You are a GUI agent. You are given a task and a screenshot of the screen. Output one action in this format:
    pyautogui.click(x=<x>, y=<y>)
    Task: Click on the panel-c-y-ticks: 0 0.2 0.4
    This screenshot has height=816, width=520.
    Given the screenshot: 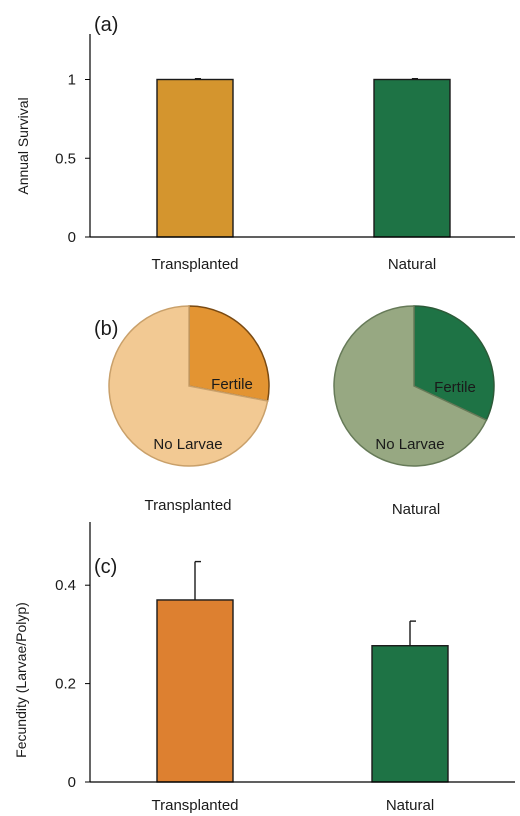 What is the action you would take?
    pyautogui.click(x=72, y=684)
    